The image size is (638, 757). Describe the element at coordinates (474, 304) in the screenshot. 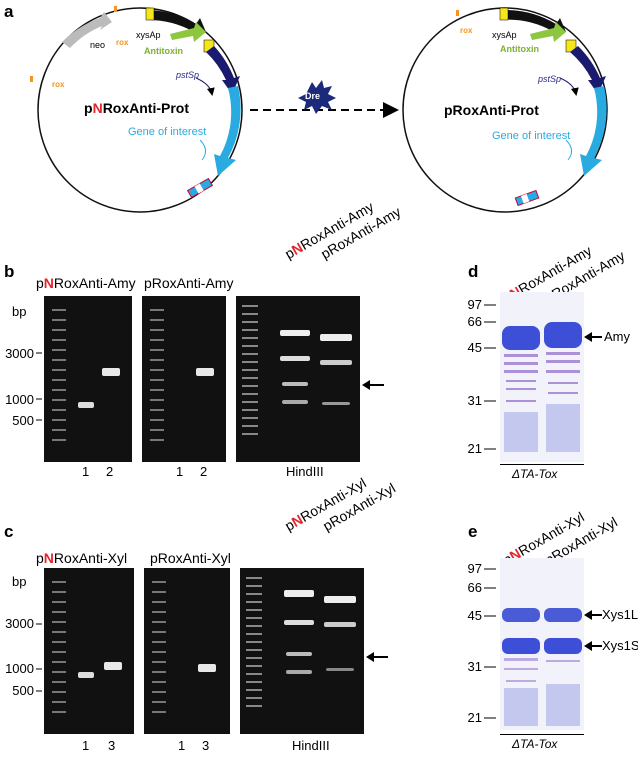

I see `d-marker-97: 97` at that location.